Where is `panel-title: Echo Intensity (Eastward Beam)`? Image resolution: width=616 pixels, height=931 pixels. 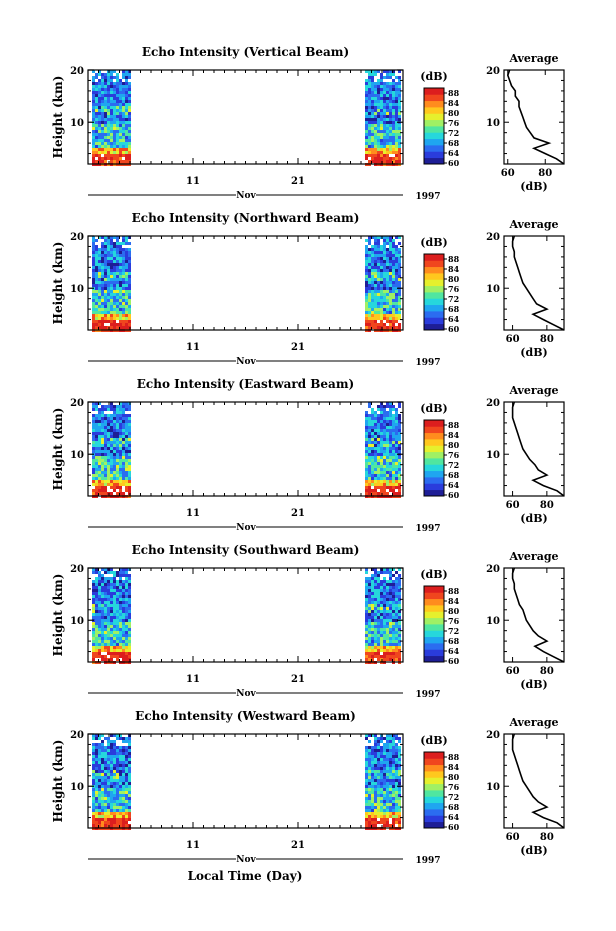 panel-title: Echo Intensity (Eastward Beam) is located at coordinates (245, 384).